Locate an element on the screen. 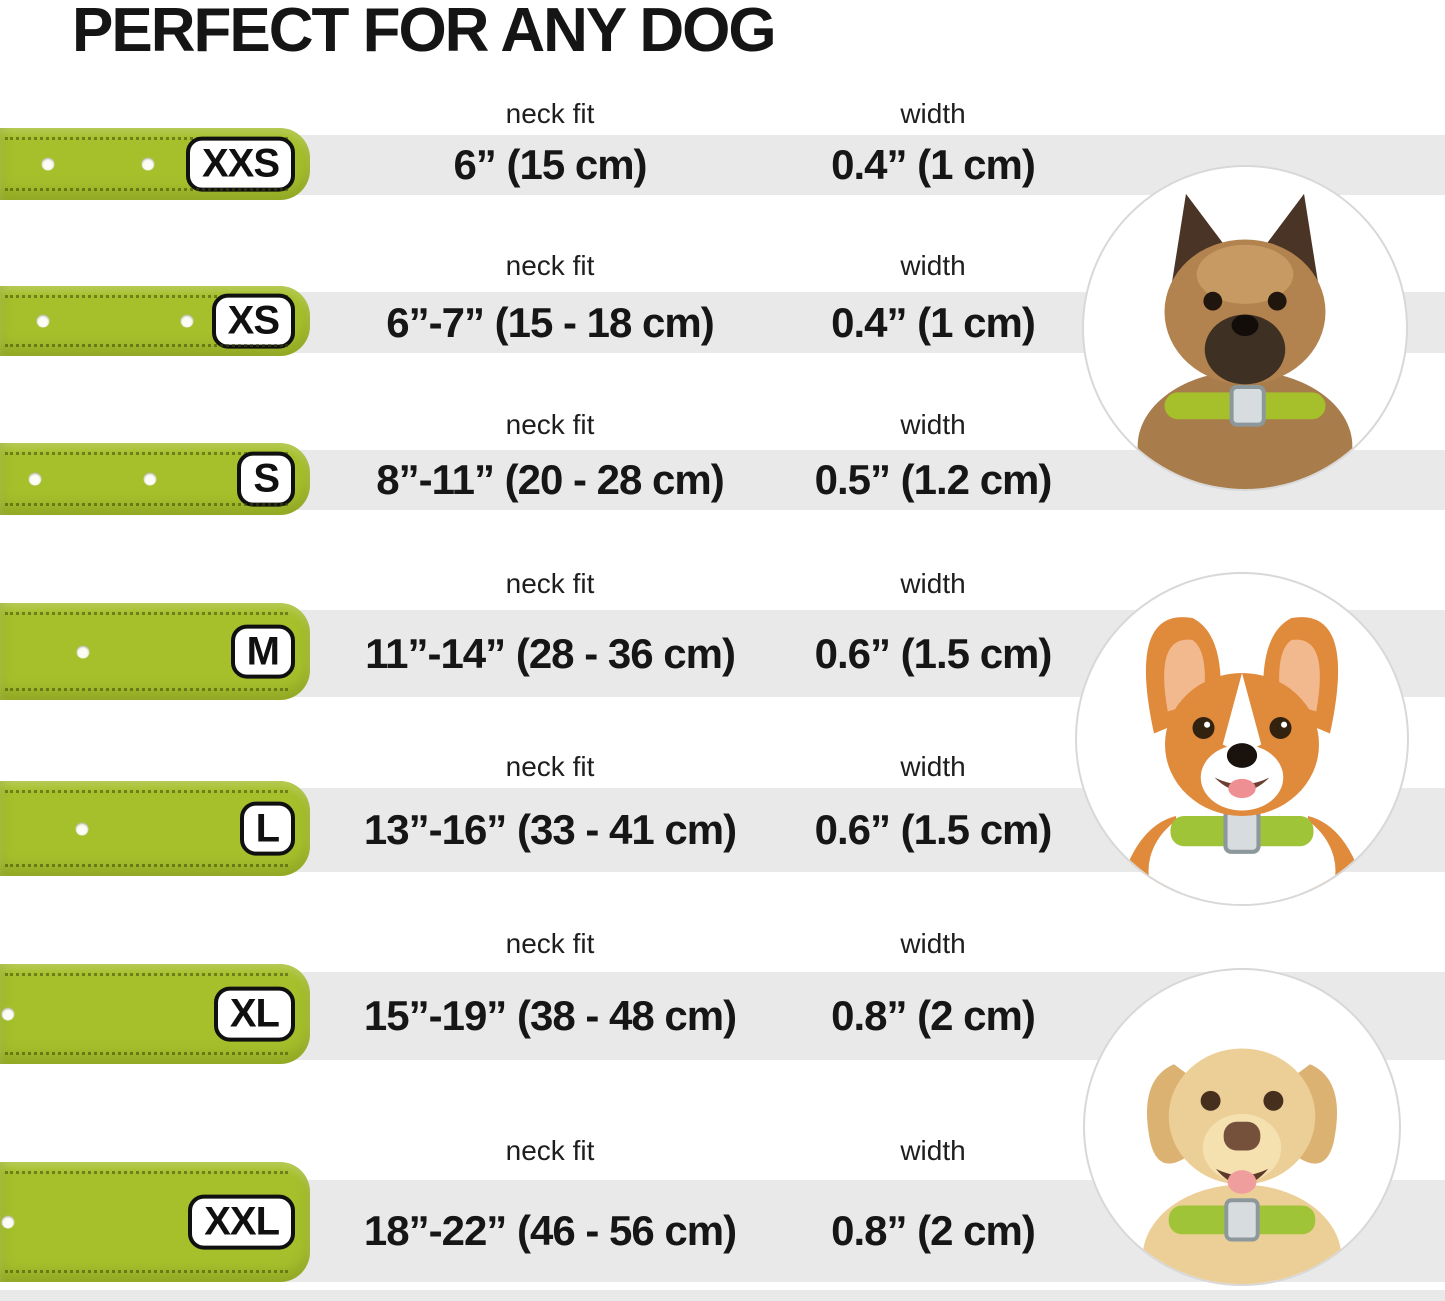  size-badge: L is located at coordinates (267, 828).